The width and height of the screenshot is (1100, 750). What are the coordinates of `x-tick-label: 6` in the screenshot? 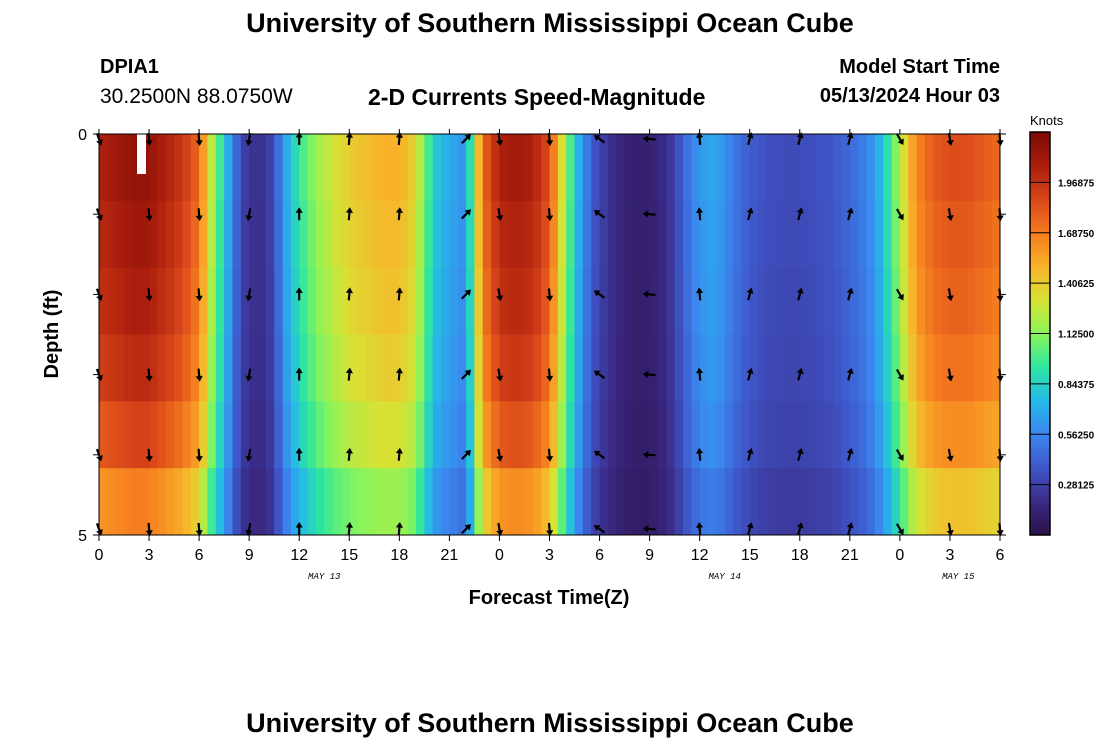 It's located at (599, 555).